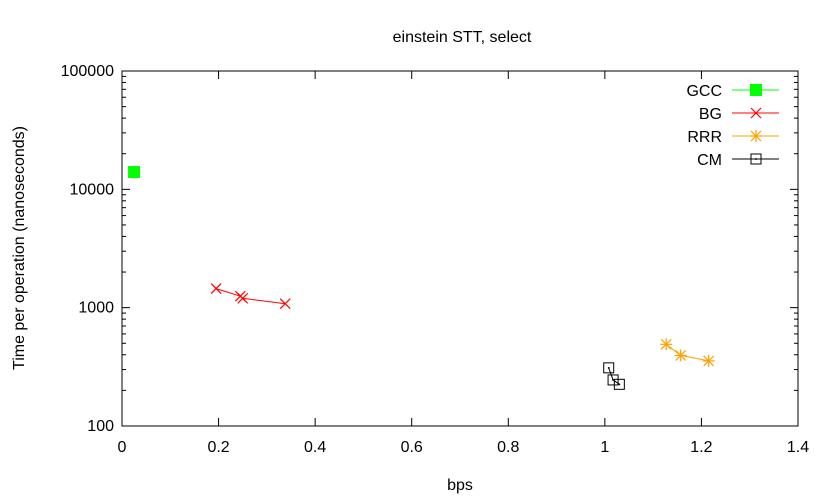 This screenshot has width=830, height=498. I want to click on legend-label: RRR, so click(704, 137).